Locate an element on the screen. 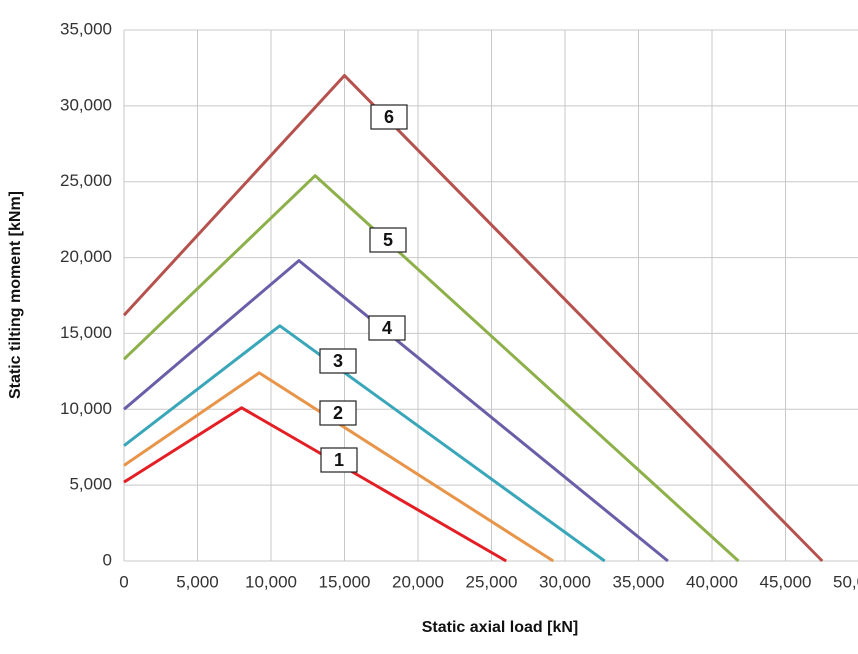 The width and height of the screenshot is (858, 654). y-tick-label: 30,000 is located at coordinates (86, 104).